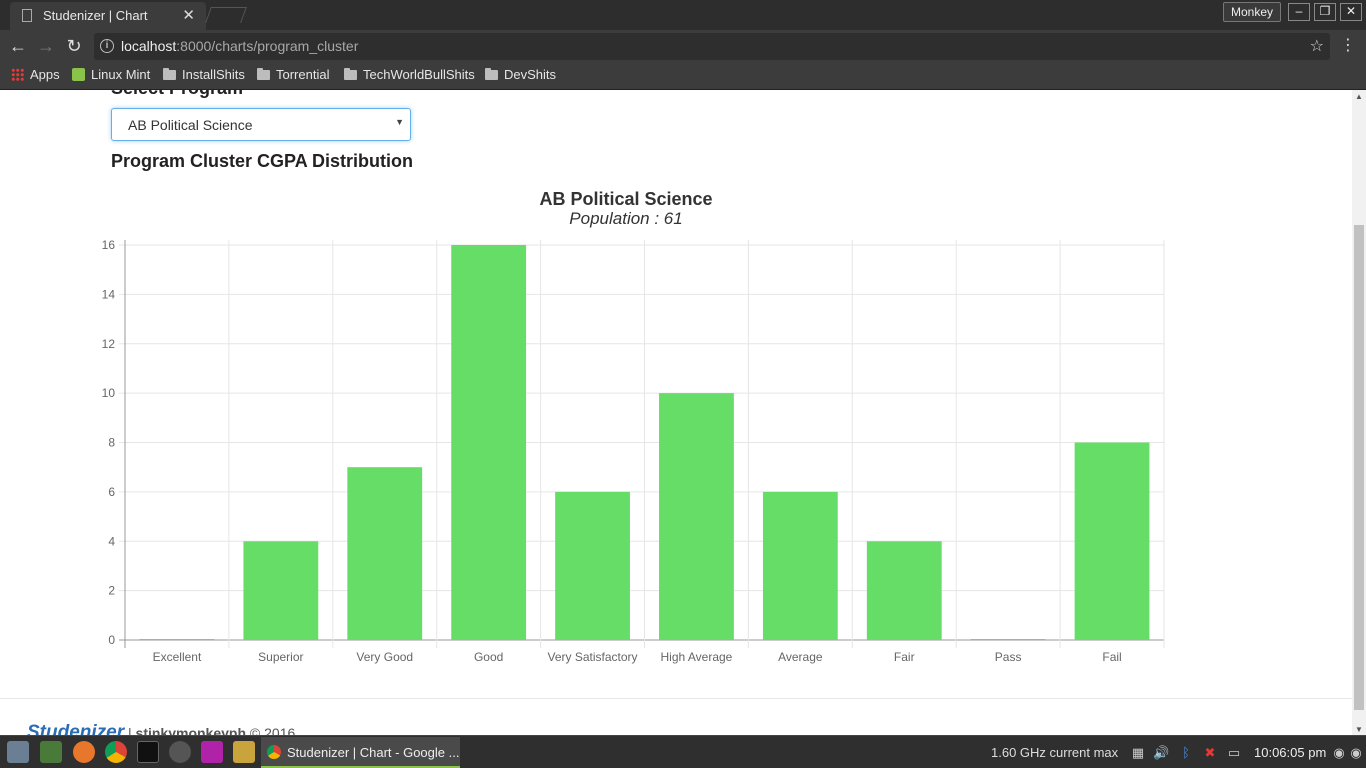  I want to click on bookmark-label: InstallShits, so click(213, 74).